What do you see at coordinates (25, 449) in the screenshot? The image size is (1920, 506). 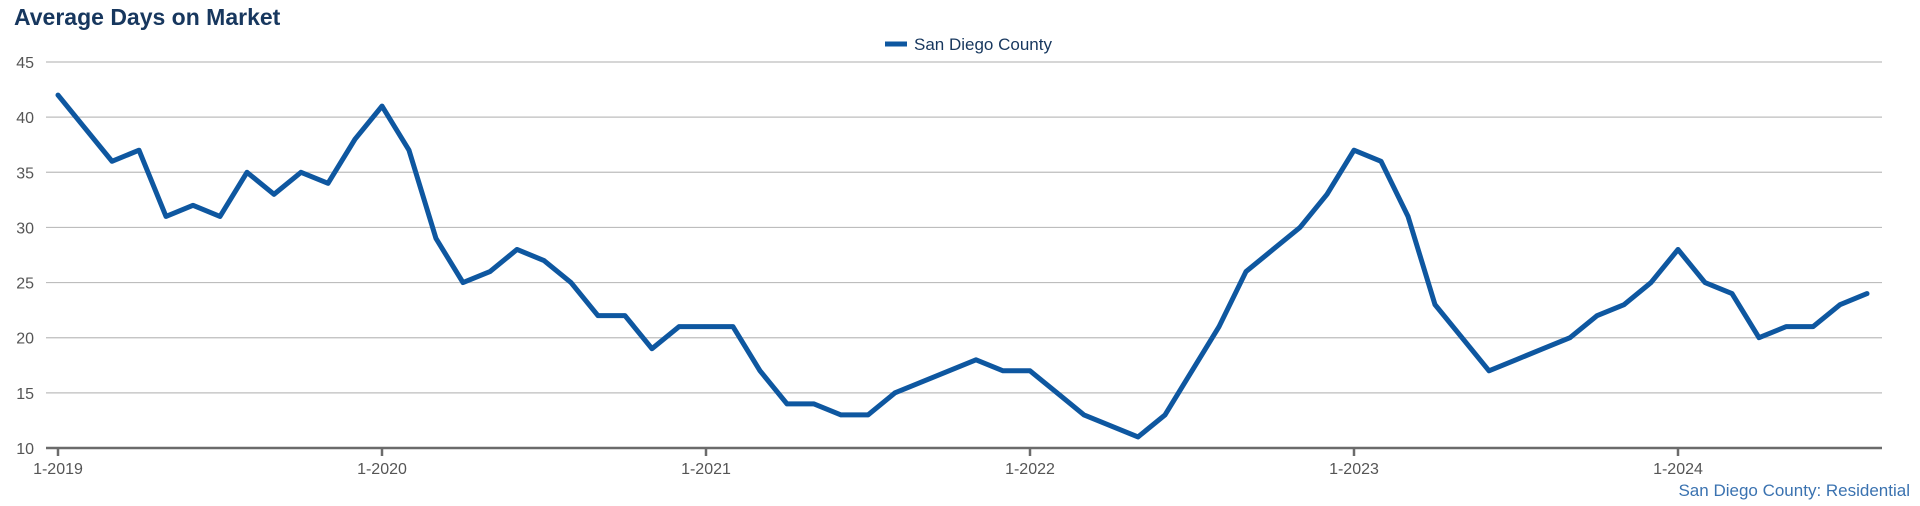 I see `y-tick-label: 10` at bounding box center [25, 449].